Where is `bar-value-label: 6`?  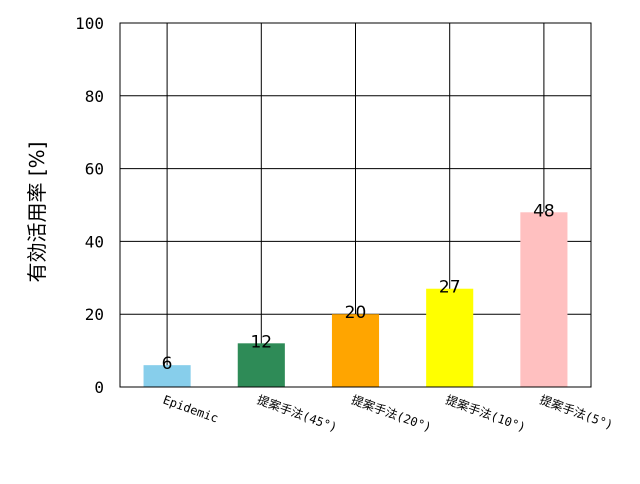
bar-value-label: 6 is located at coordinates (167, 364).